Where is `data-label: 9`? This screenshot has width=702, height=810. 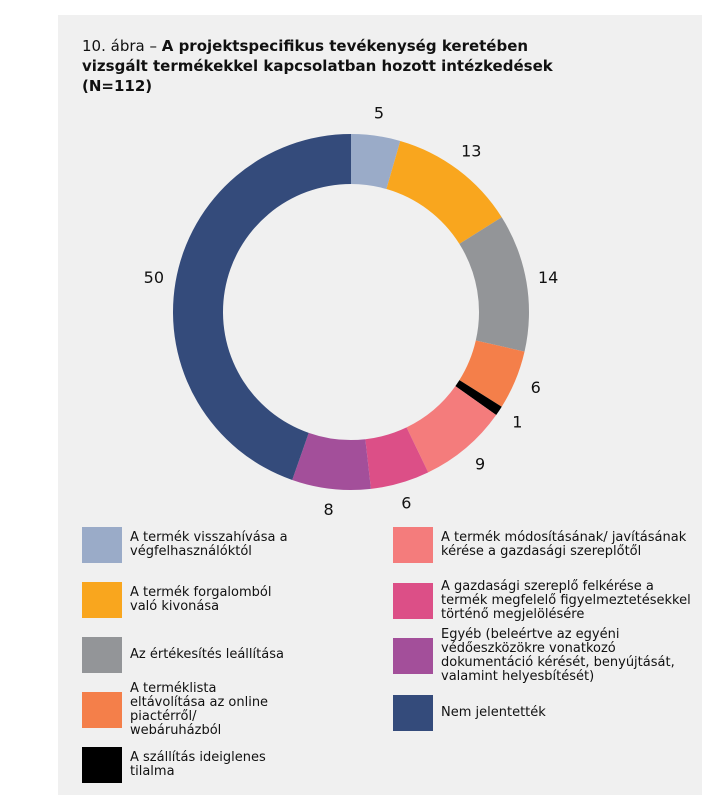 data-label: 9 is located at coordinates (480, 463).